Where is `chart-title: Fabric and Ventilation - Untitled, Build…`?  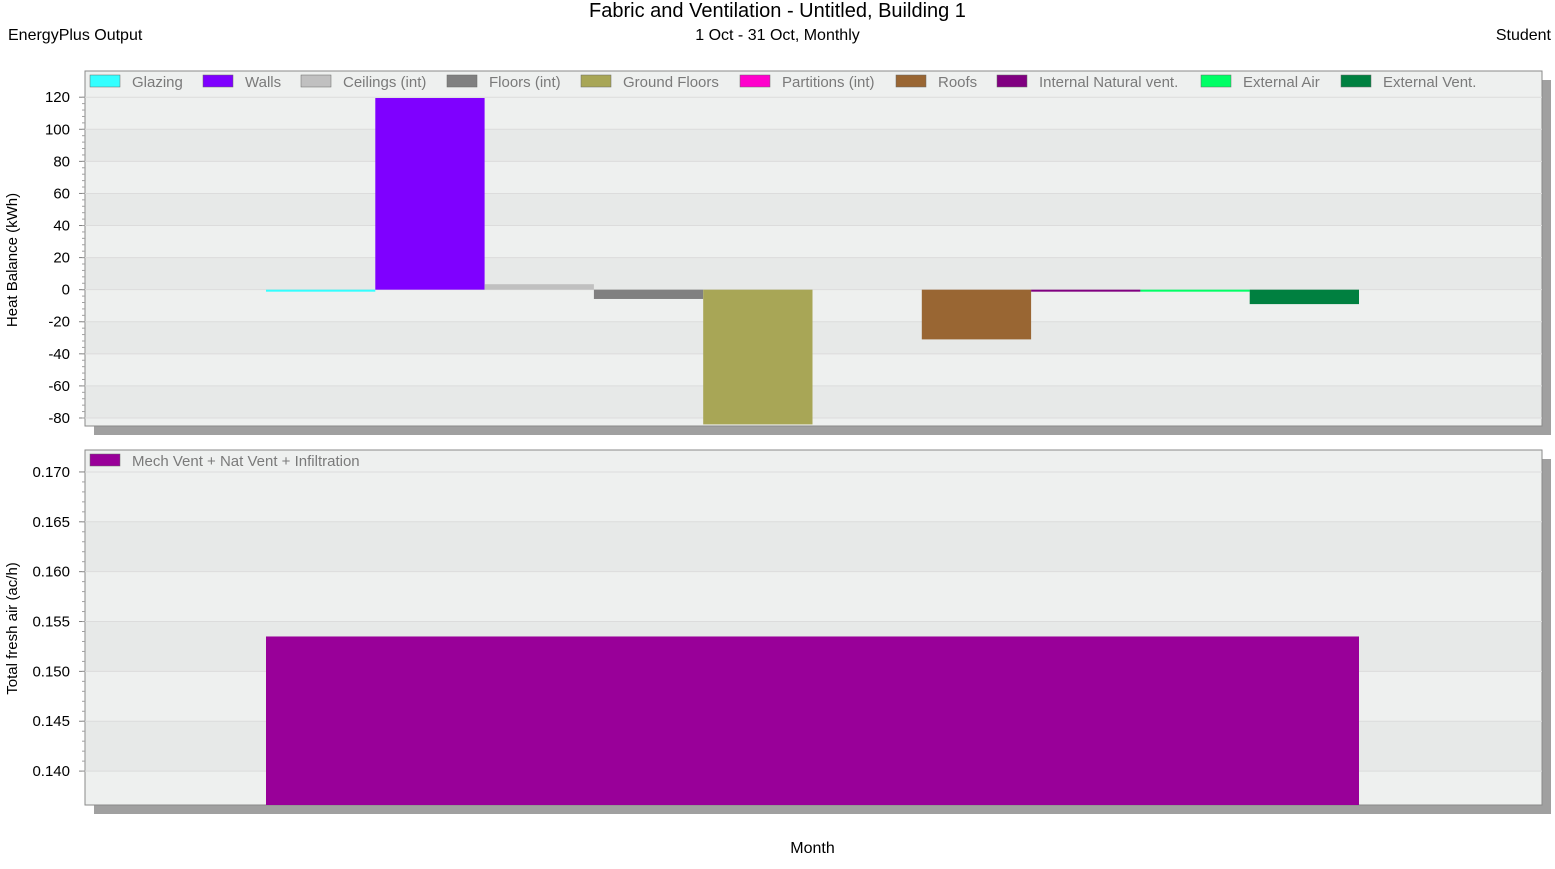 chart-title: Fabric and Ventilation - Untitled, Build… is located at coordinates (777, 11).